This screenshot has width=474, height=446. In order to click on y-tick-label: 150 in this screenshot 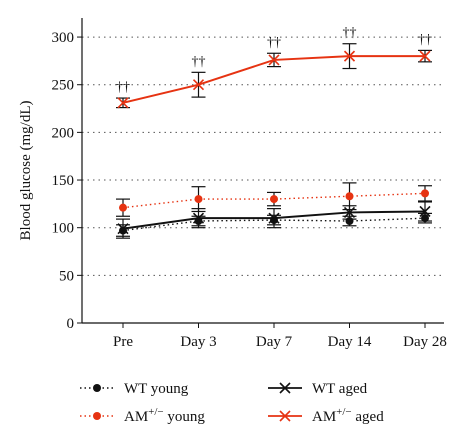, I will do `click(63, 181)`.